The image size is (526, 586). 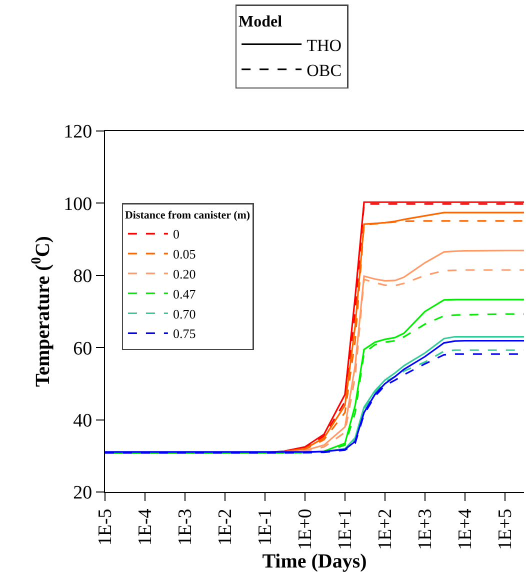 What do you see at coordinates (314, 561) in the screenshot?
I see `x-axis-title: Time (Days)` at bounding box center [314, 561].